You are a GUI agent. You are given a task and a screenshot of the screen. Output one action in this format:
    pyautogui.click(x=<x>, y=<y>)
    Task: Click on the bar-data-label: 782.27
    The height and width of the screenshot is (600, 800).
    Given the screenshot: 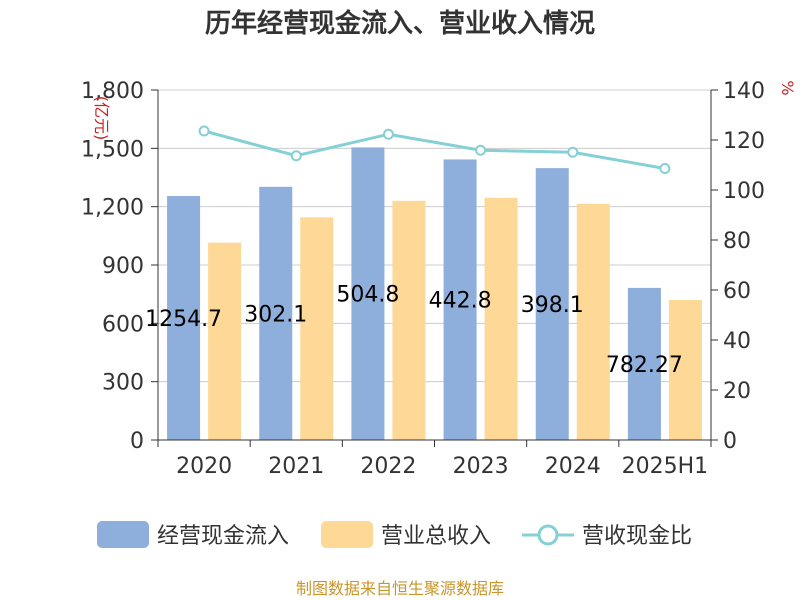 What is the action you would take?
    pyautogui.click(x=644, y=365)
    